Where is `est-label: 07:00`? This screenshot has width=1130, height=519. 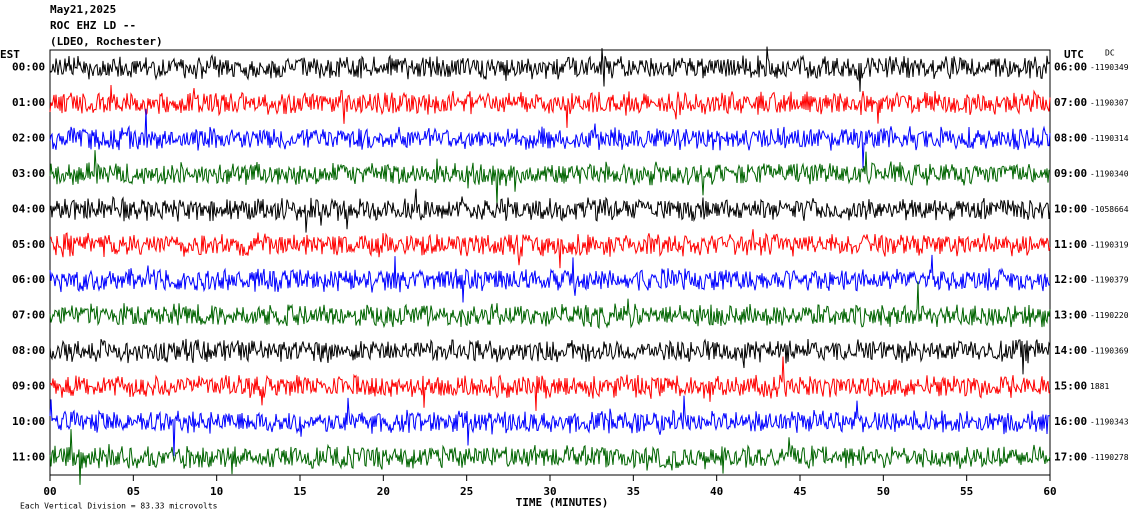 est-label: 07:00 is located at coordinates (28, 315).